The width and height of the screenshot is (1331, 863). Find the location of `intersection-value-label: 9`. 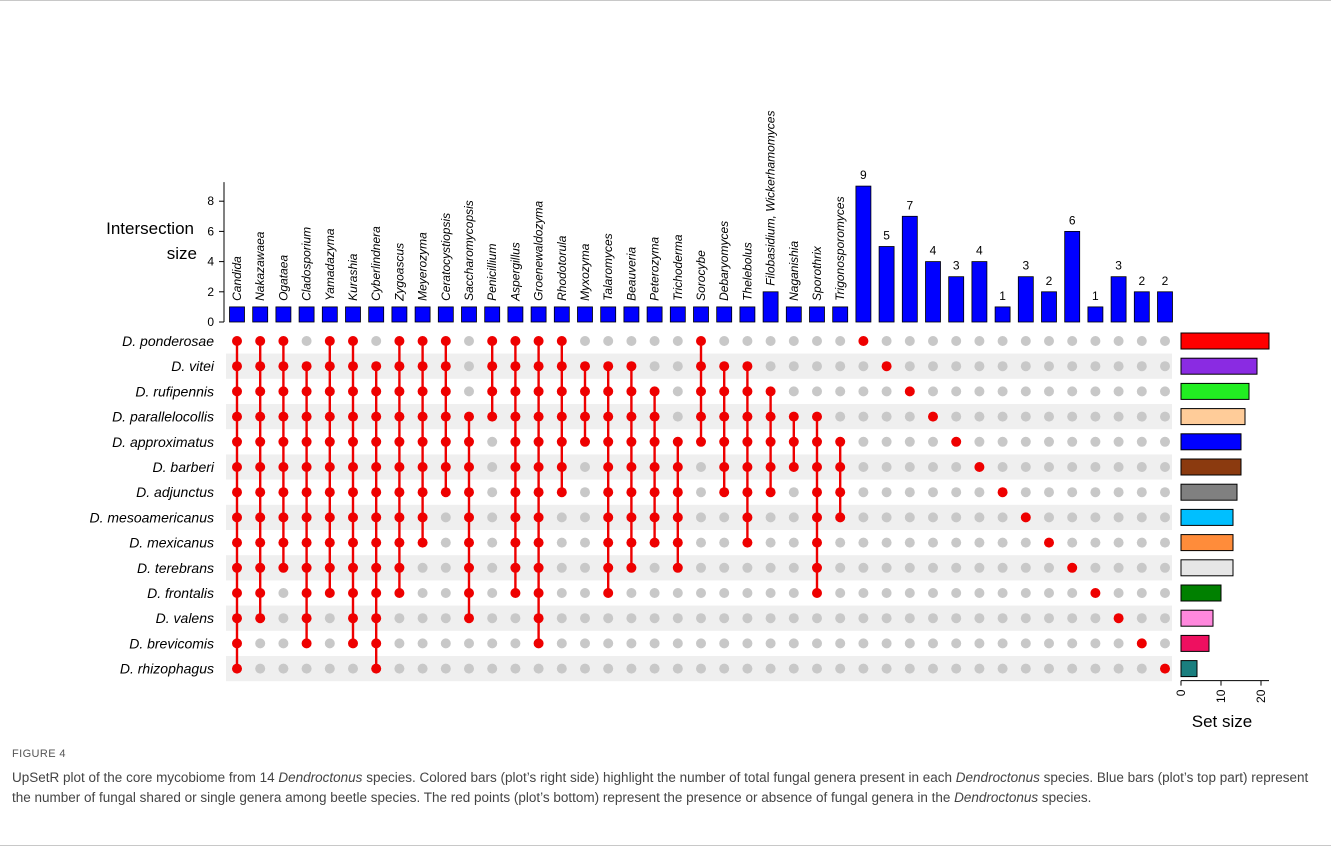

intersection-value-label: 9 is located at coordinates (863, 175).